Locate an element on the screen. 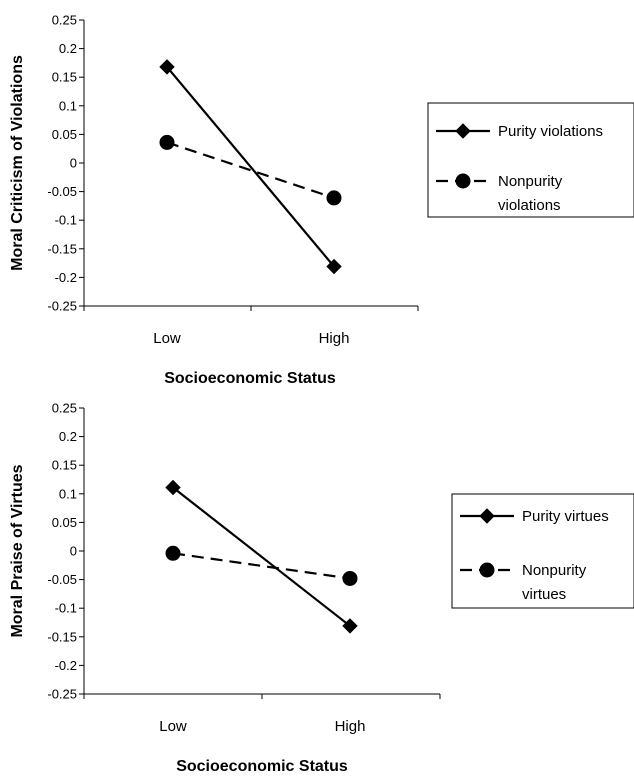 The height and width of the screenshot is (776, 634). legend: Purity violations Nonpurity violations is located at coordinates (530, 160).